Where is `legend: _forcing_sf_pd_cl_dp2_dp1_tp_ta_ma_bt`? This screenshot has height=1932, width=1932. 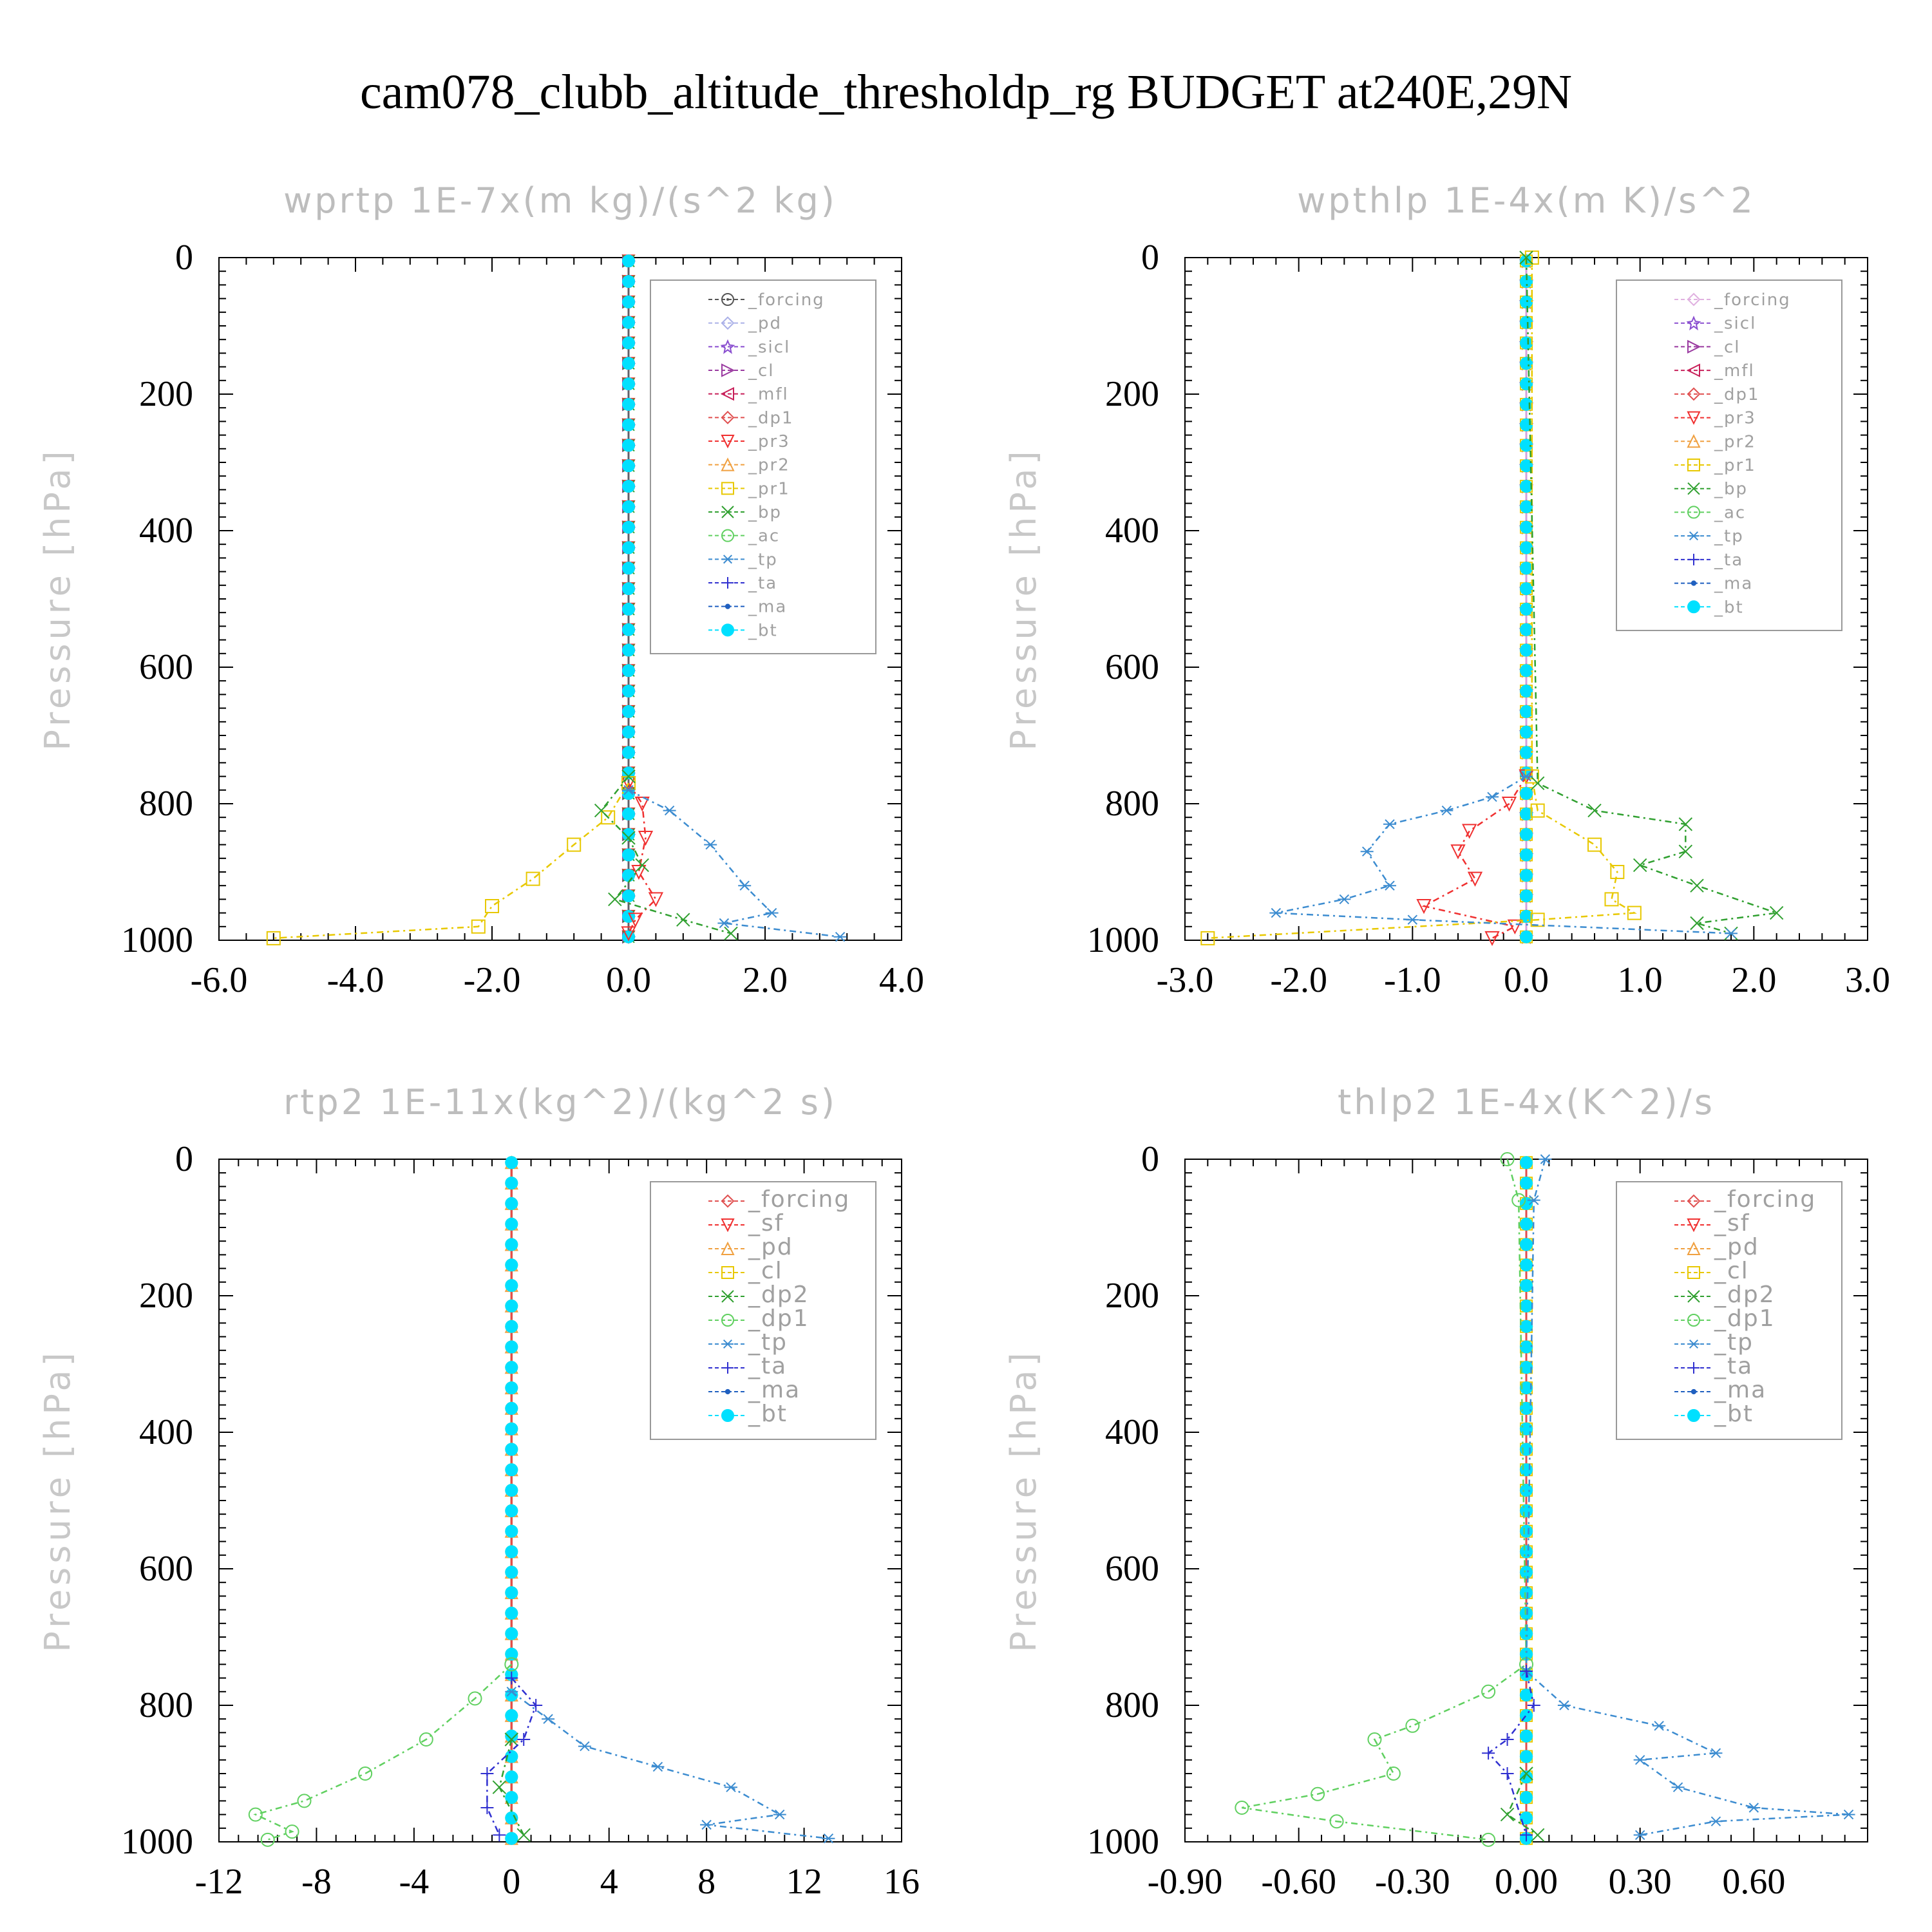
legend: _forcing_sf_pd_cl_dp2_dp1_tp_ta_ma_bt is located at coordinates (763, 1310).